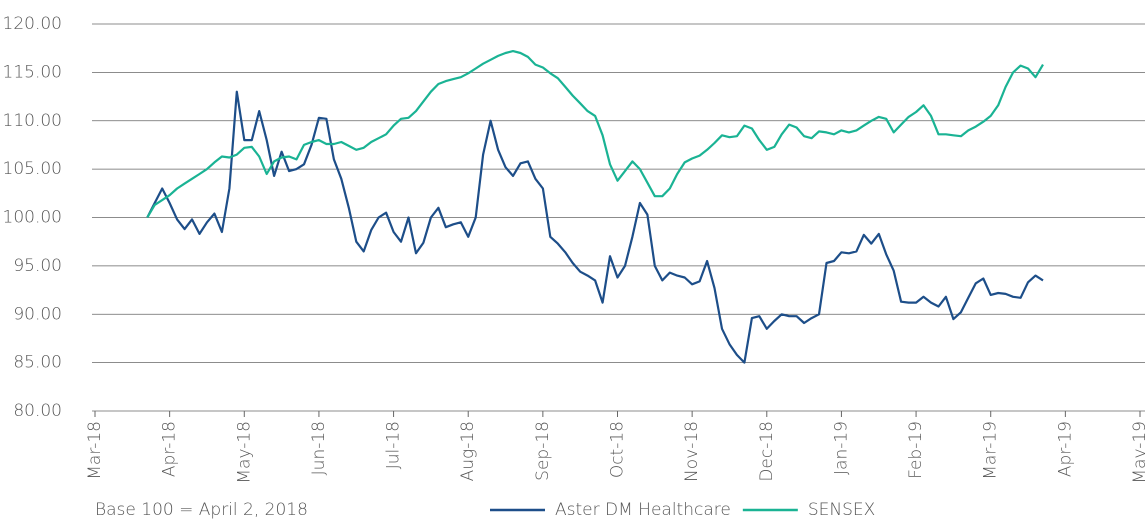 Image resolution: width=1145 pixels, height=522 pixels. What do you see at coordinates (32, 72) in the screenshot?
I see `y-tick-label: 115.00` at bounding box center [32, 72].